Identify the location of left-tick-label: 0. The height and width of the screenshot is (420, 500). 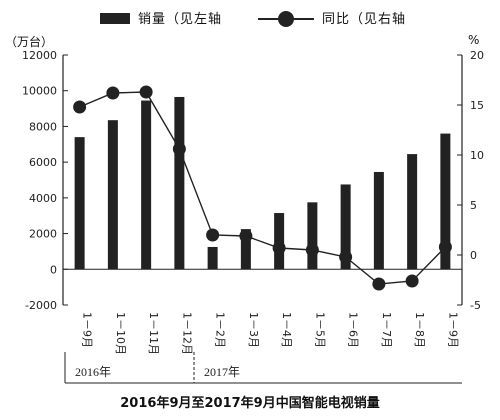
(53, 269).